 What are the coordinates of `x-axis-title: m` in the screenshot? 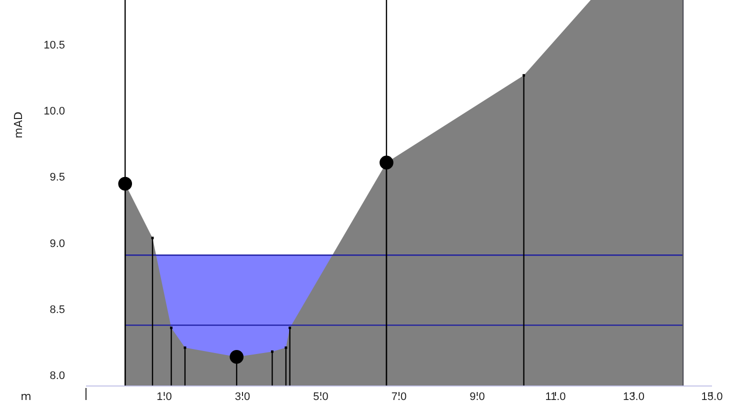 It's located at (26, 396).